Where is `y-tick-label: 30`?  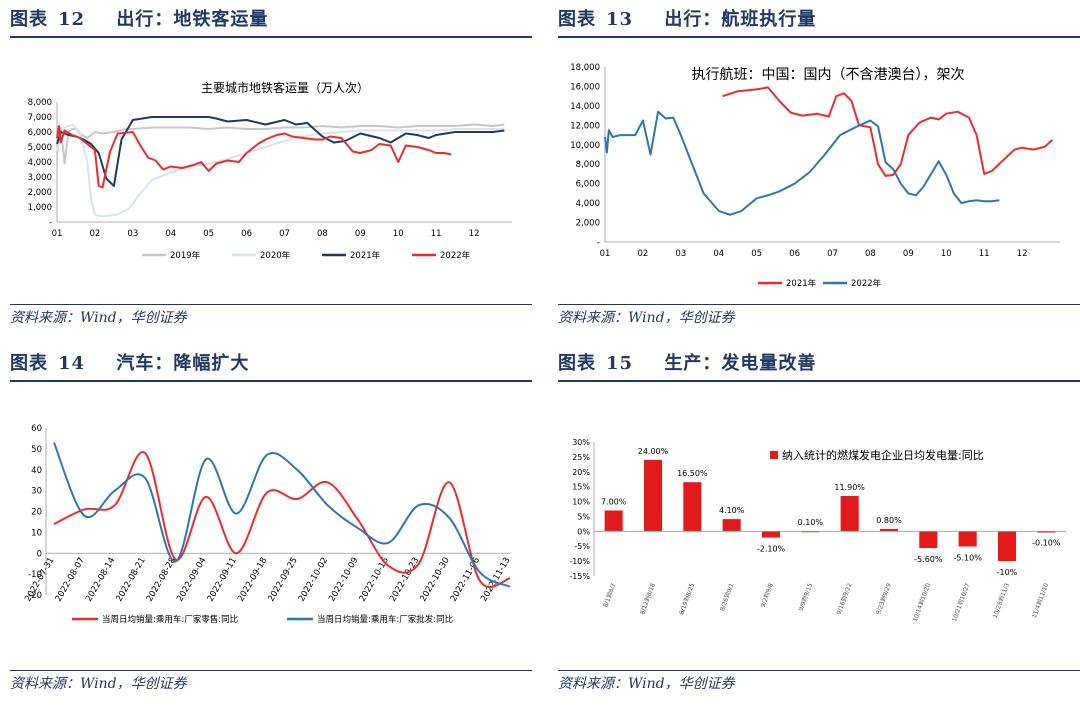
y-tick-label: 30 is located at coordinates (36, 492).